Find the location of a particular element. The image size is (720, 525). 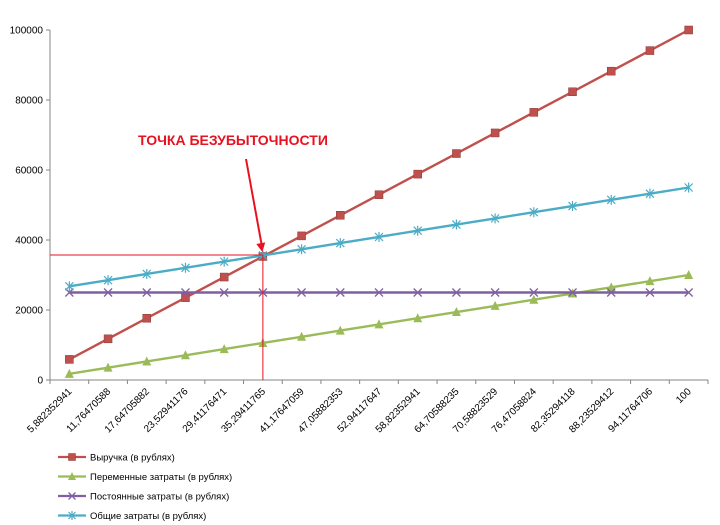

legend-label: Выручка (в рублях) is located at coordinates (132, 458).